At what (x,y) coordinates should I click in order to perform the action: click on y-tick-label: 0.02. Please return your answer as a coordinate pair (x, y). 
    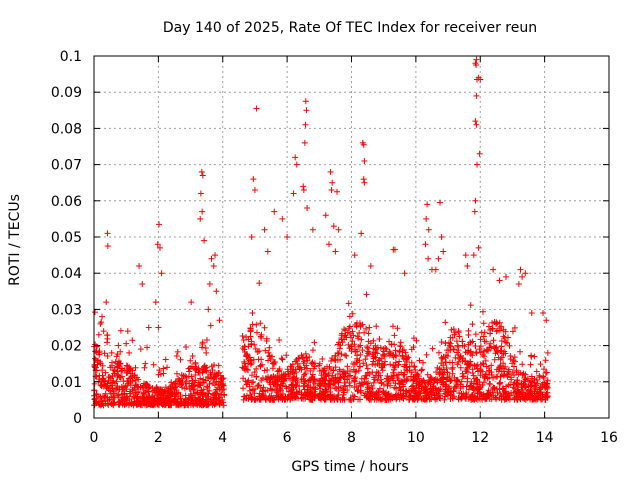
    Looking at the image, I should click on (66, 347).